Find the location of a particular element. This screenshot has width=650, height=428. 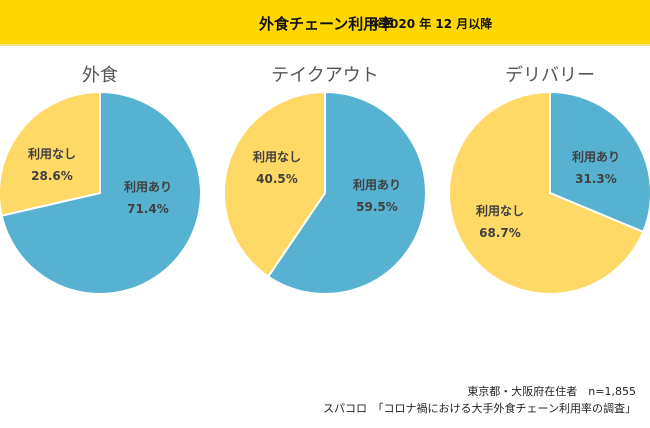

date-note: ※2020 年 12 月以降 is located at coordinates (431, 24).